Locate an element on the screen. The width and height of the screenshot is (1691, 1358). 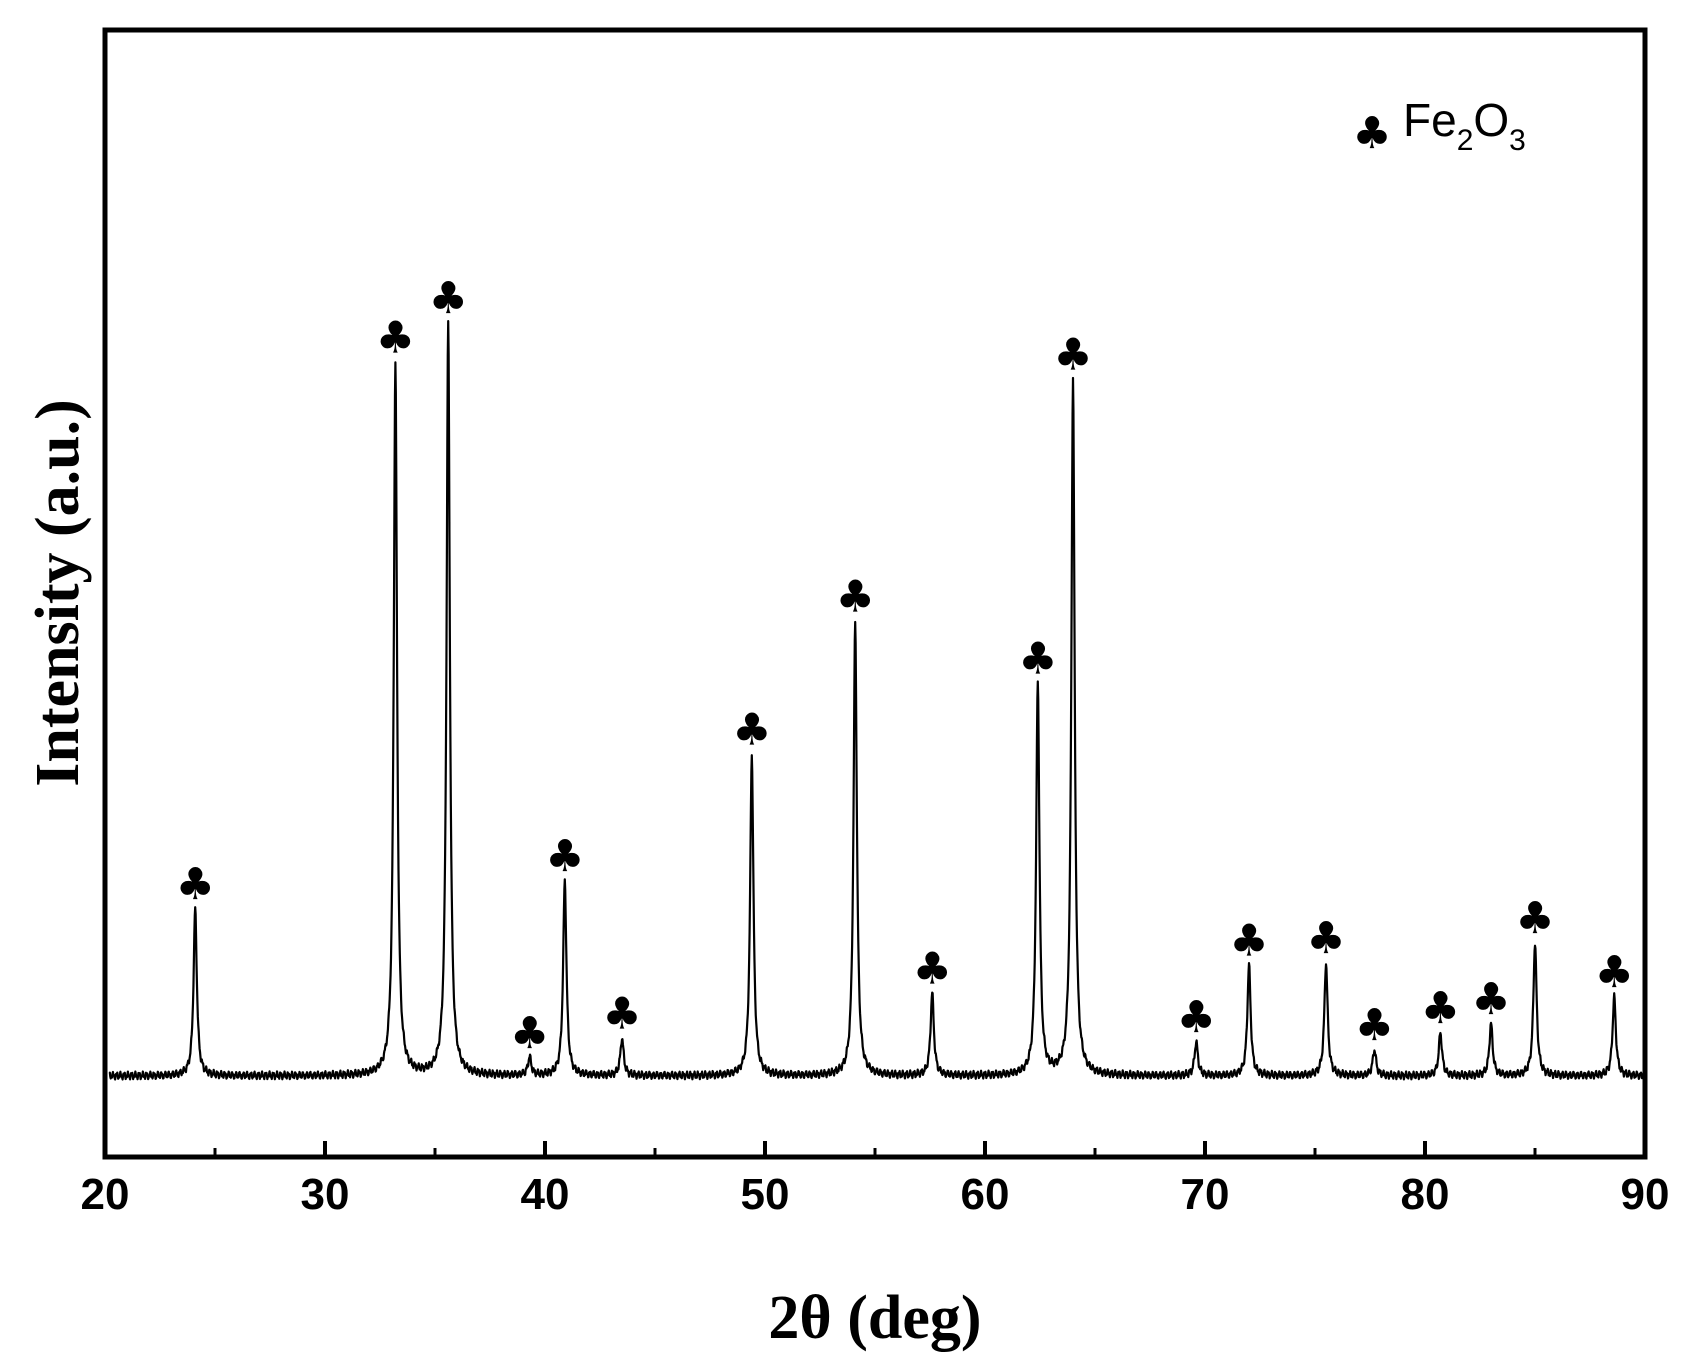
legend-club-icon: ♣ is located at coordinates (1371, 133).